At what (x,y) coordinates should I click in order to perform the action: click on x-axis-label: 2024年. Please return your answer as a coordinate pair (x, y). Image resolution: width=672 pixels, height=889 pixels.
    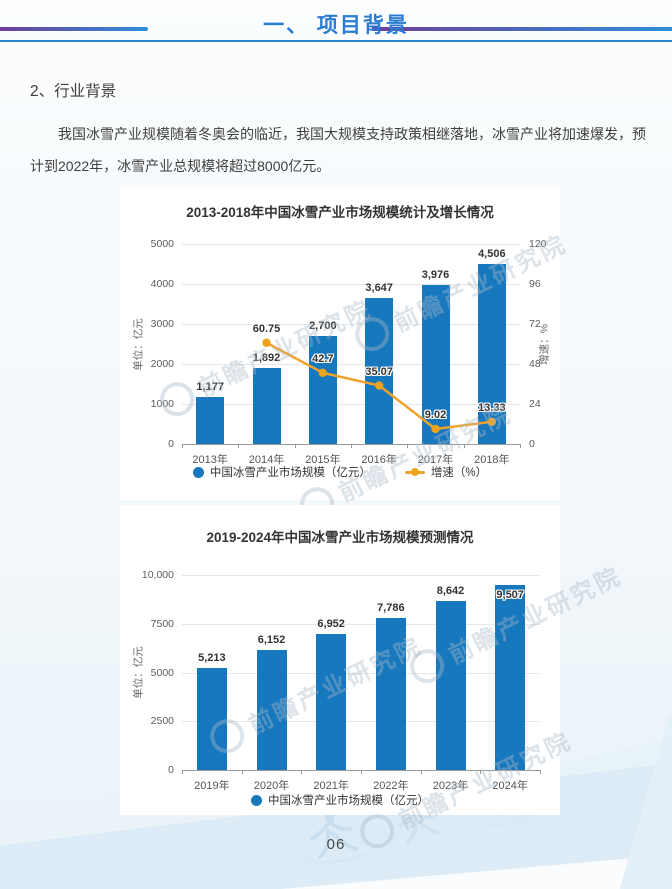
    Looking at the image, I should click on (510, 786).